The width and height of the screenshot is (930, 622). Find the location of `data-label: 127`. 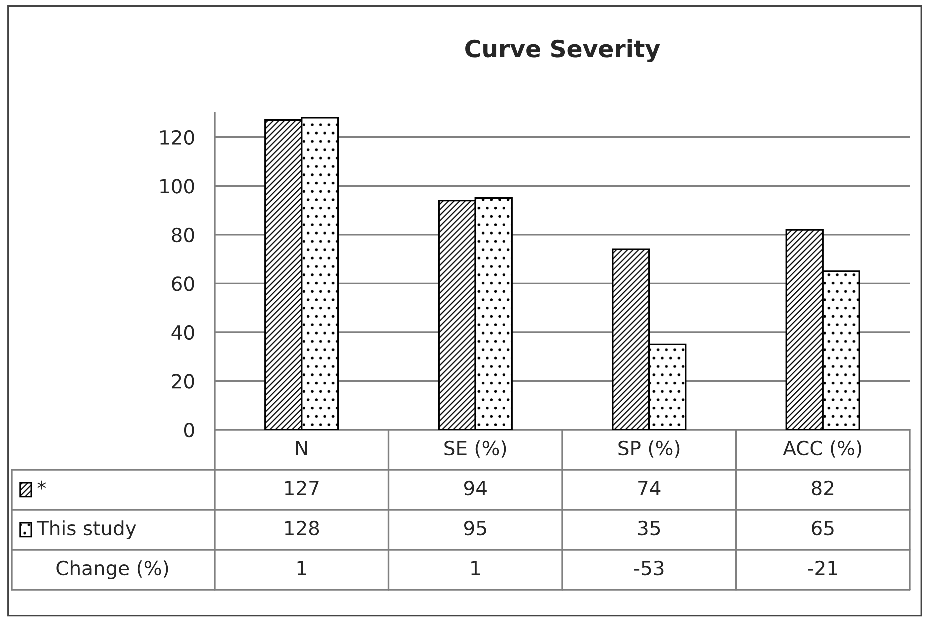

data-label: 127 is located at coordinates (302, 488).